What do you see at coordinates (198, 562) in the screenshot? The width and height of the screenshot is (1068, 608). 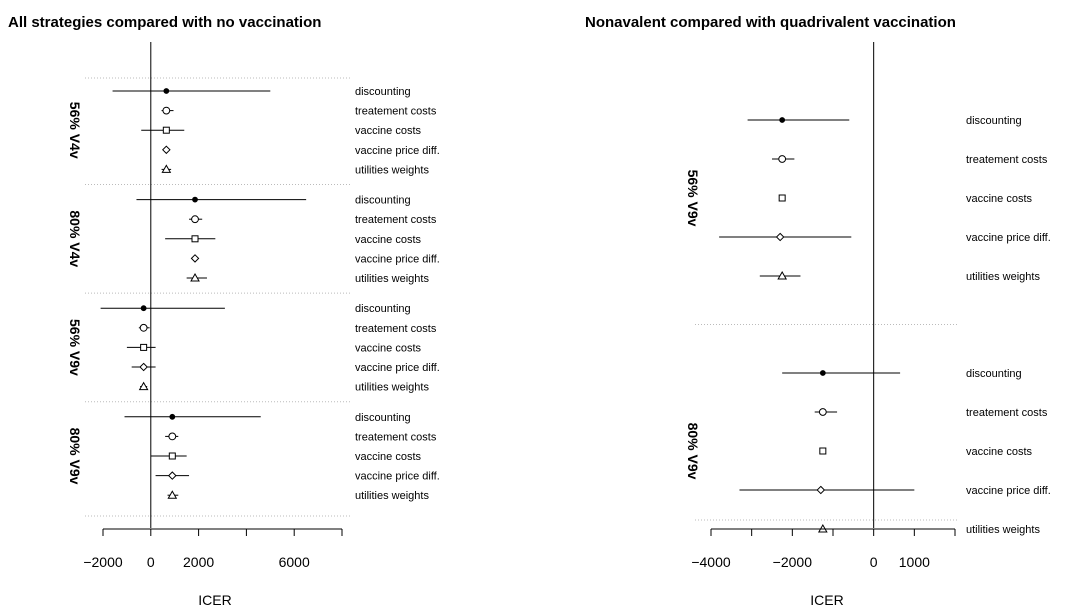 I see `x-tick-label: 2000` at bounding box center [198, 562].